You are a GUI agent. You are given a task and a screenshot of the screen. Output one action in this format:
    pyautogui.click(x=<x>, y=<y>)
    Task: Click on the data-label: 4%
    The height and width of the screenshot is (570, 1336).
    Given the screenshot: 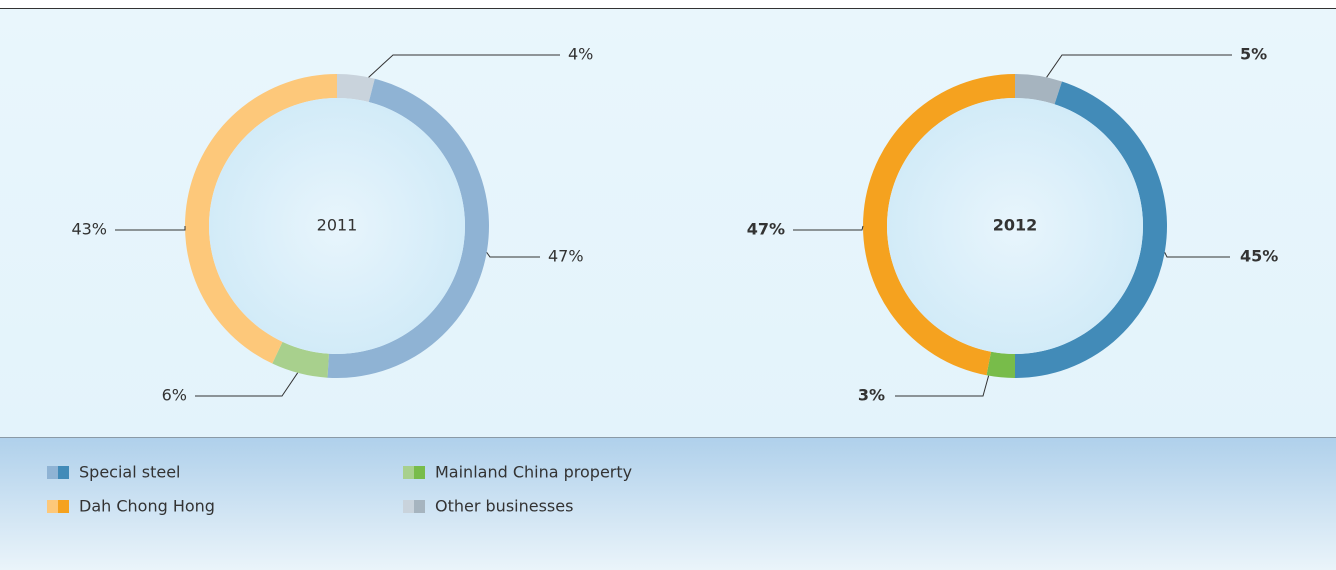 What is the action you would take?
    pyautogui.click(x=580, y=54)
    